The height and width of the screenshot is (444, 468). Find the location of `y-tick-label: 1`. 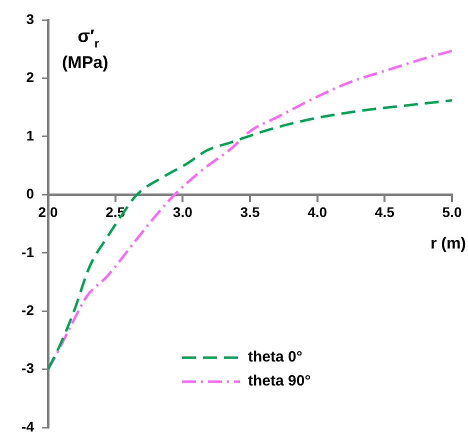

y-tick-label: 1 is located at coordinates (30, 135).